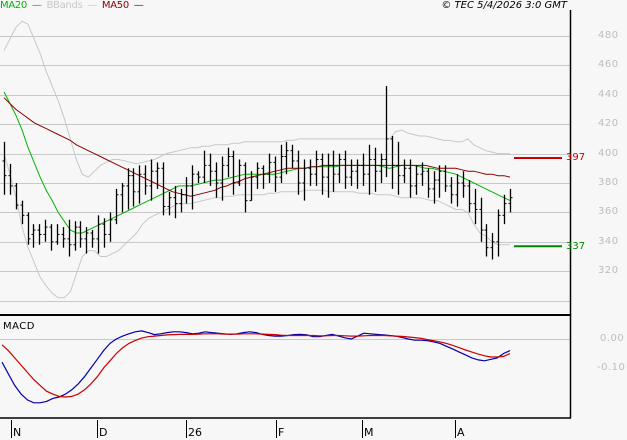 Image resolution: width=627 pixels, height=440 pixels. Describe the element at coordinates (612, 338) in the screenshot. I see `macd-y-tick-label: 0.00` at that location.